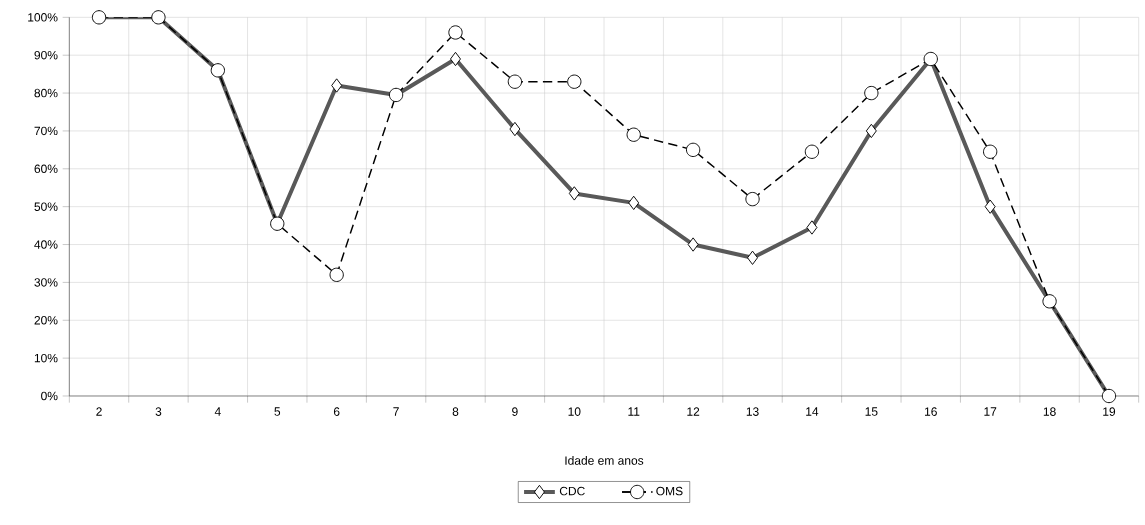  Describe the element at coordinates (277, 411) in the screenshot. I see `x-tick-label: 5` at that location.